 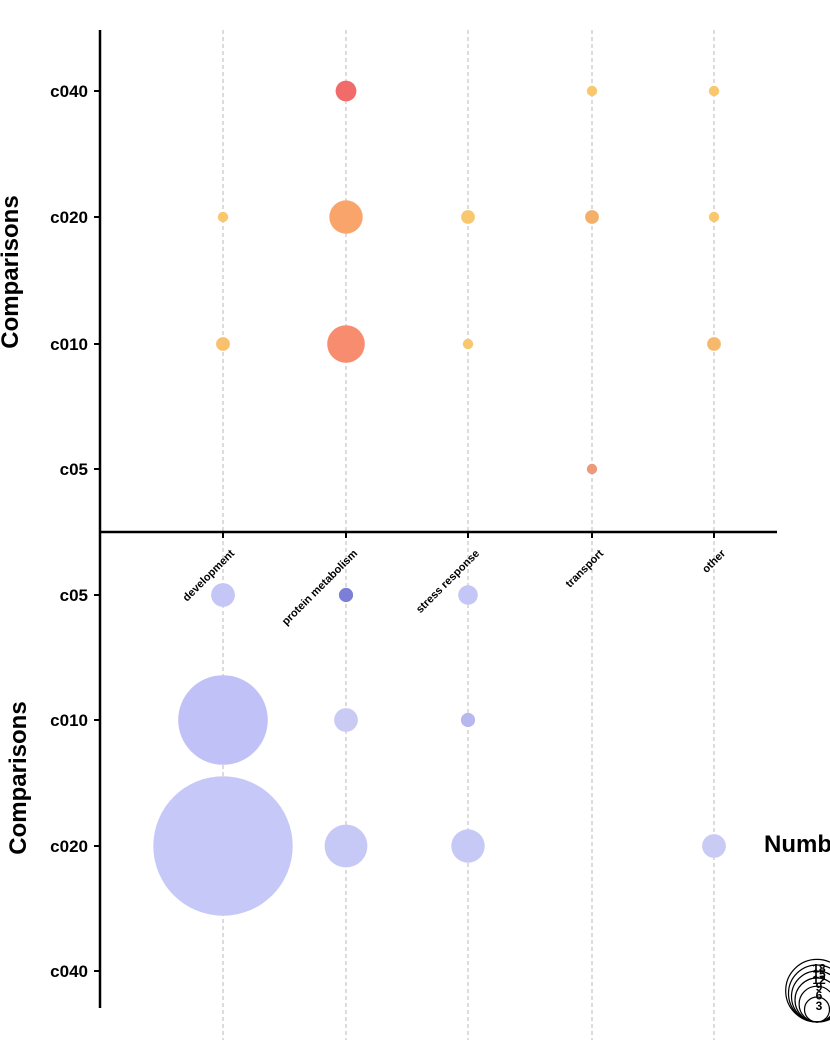 What do you see at coordinates (714, 217) in the screenshot?
I see `bubble-top-other-c020` at bounding box center [714, 217].